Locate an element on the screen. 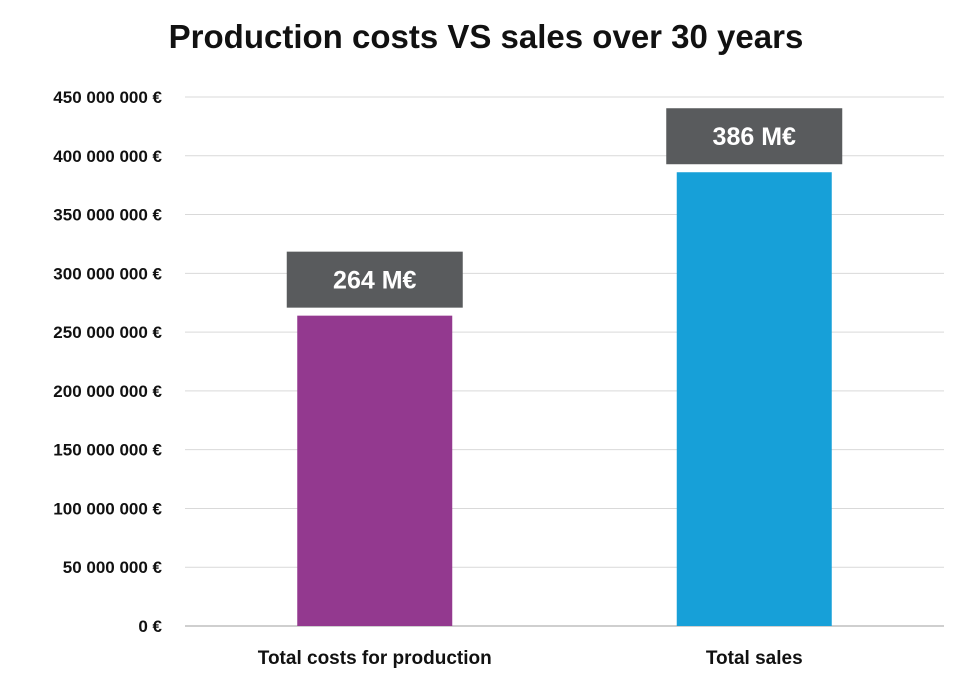 Image resolution: width=972 pixels, height=681 pixels. chart-title: Production costs VS sales over 30 years is located at coordinates (486, 36).